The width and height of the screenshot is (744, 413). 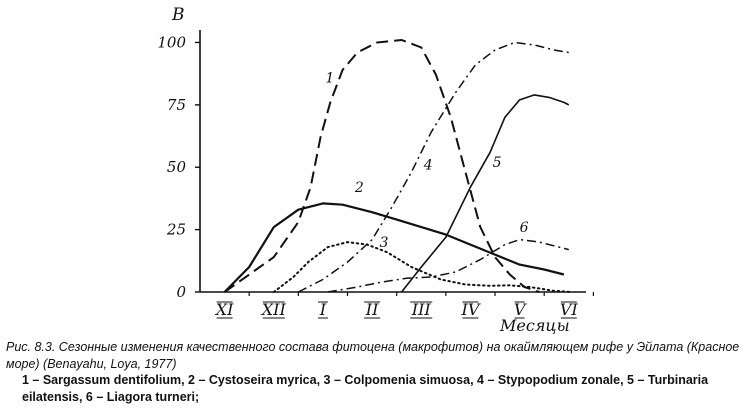 I want to click on x-tick-label: II, so click(x=372, y=309).